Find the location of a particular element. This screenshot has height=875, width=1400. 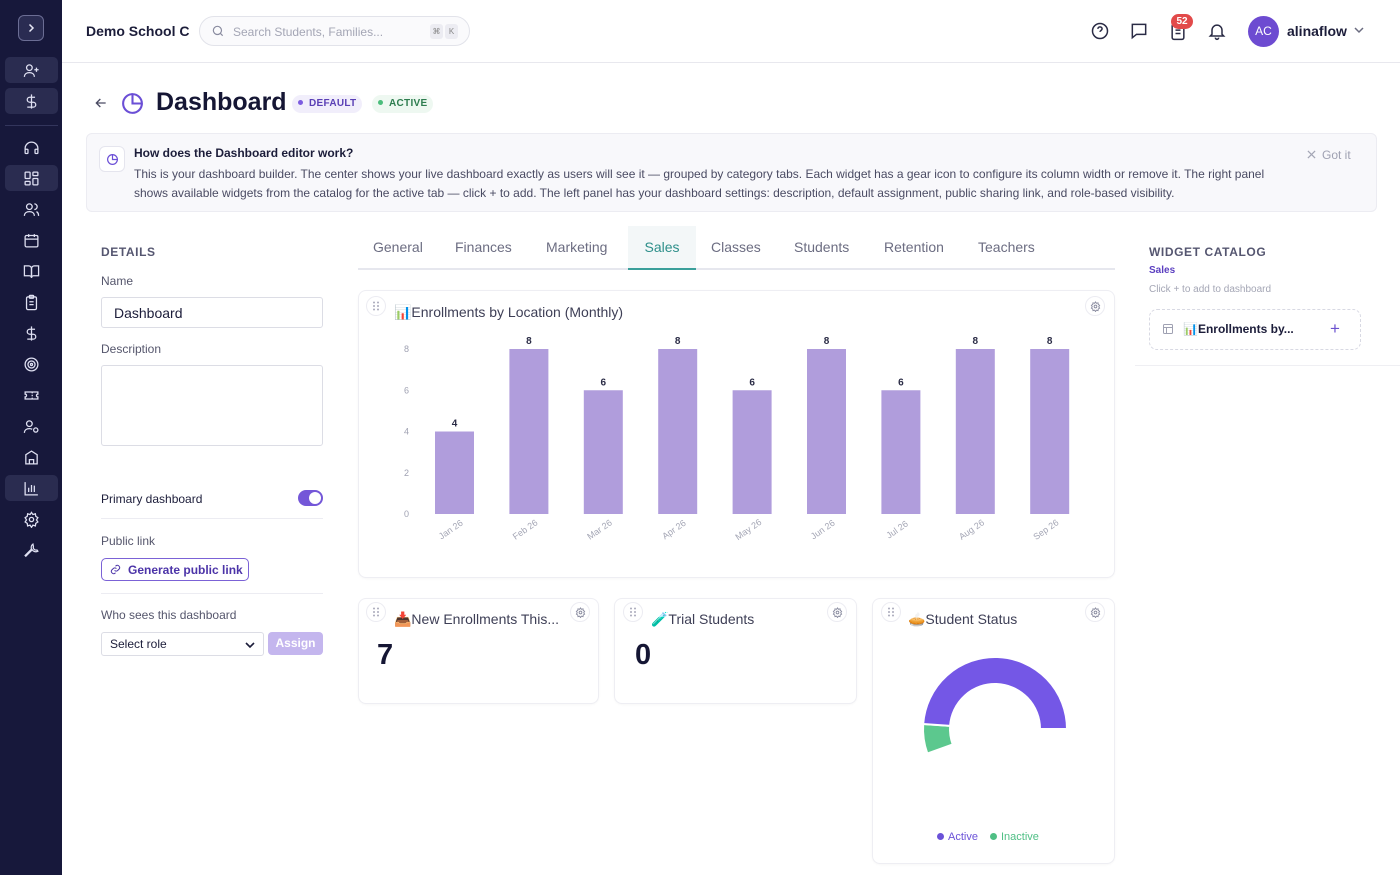

sidebar-item-goals is located at coordinates (31, 364).